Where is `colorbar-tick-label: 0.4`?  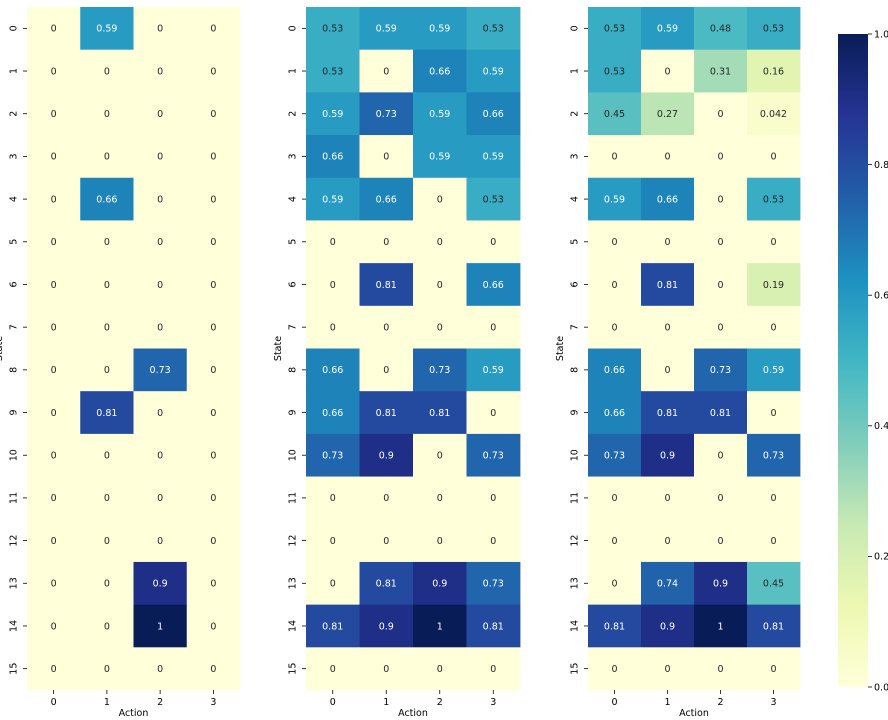 colorbar-tick-label: 0.4 is located at coordinates (881, 426).